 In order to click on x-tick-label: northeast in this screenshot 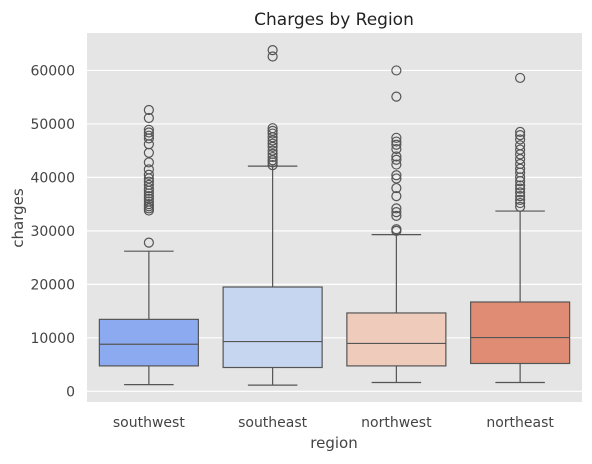, I will do `click(520, 423)`.